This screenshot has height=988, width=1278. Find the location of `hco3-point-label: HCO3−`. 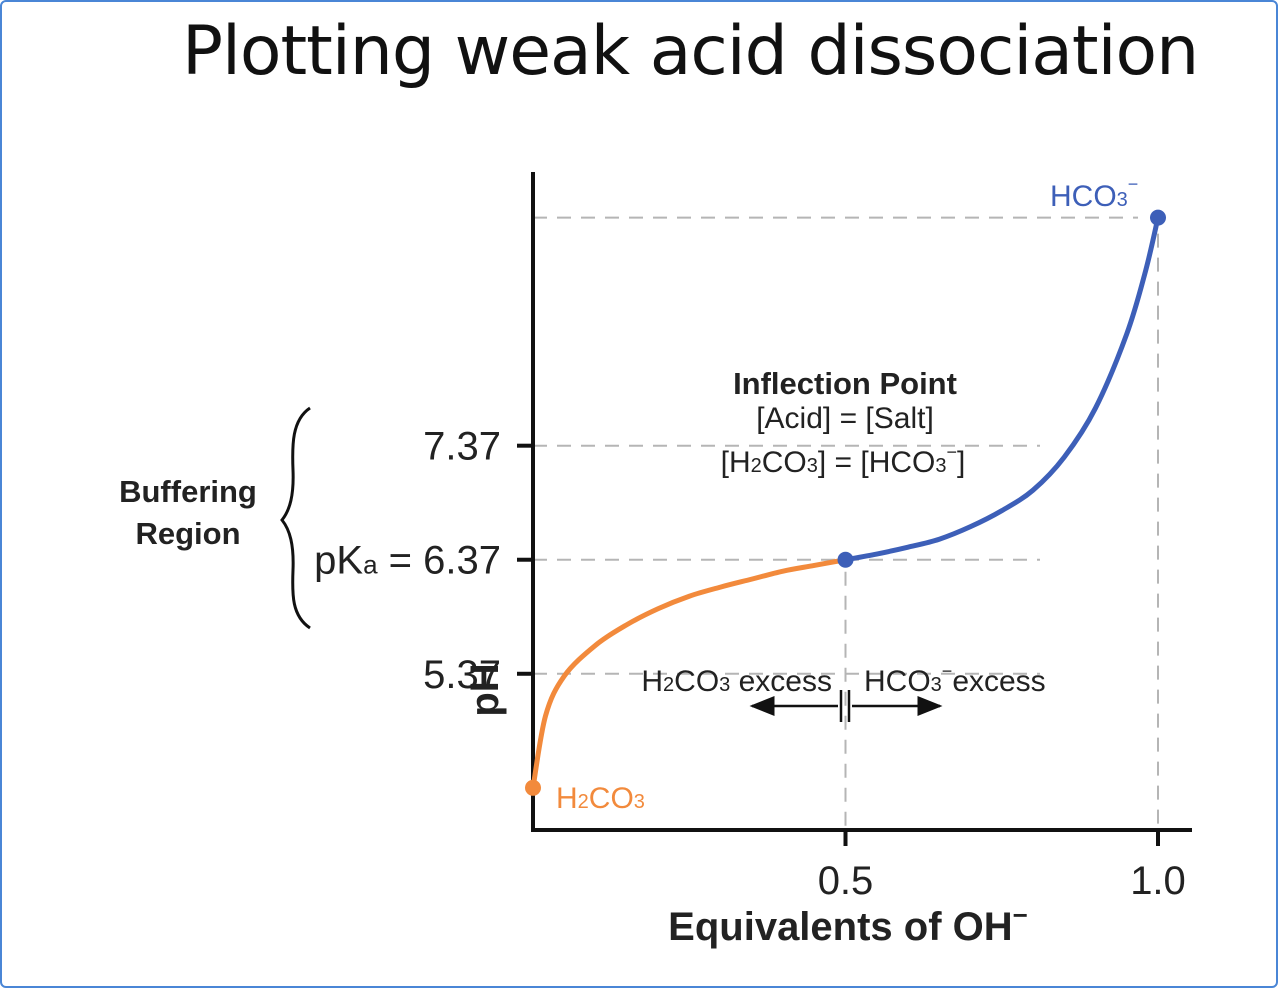

hco3-point-label: HCO3− is located at coordinates (1094, 193).